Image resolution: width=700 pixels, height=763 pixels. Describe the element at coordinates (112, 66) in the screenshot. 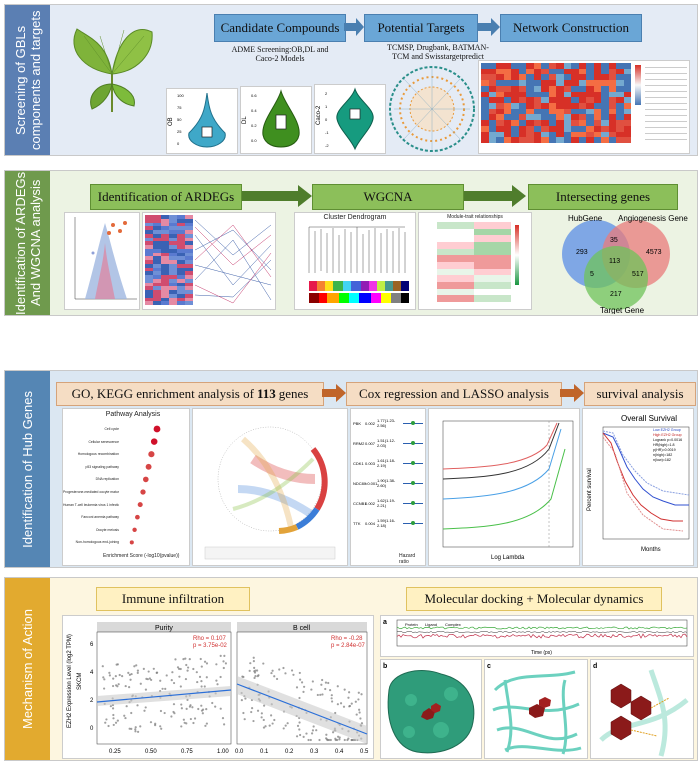

I see `ginkgo-leaf-image` at that location.